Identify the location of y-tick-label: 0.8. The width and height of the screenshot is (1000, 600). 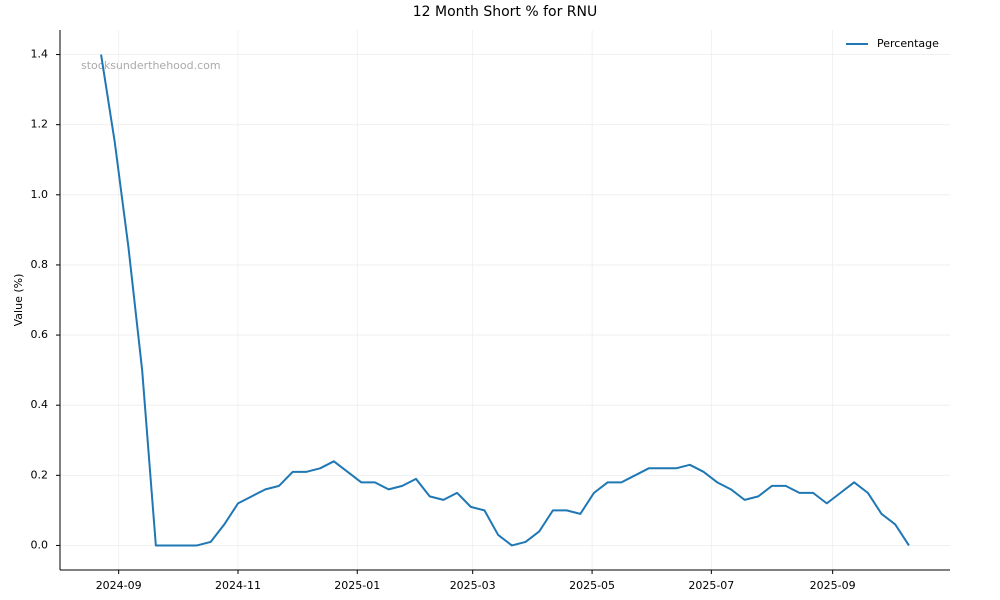
(40, 264).